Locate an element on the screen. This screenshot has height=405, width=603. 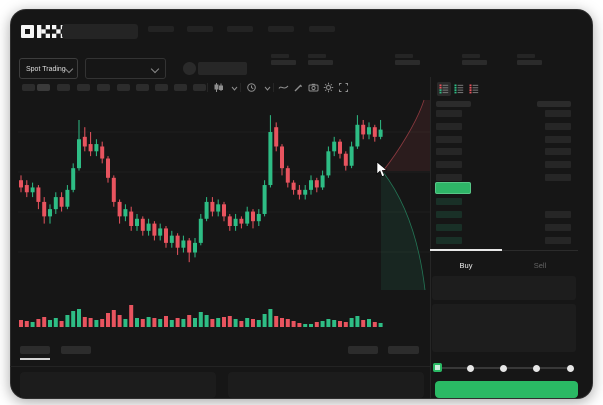
book-asks-icon is located at coordinates (474, 89).